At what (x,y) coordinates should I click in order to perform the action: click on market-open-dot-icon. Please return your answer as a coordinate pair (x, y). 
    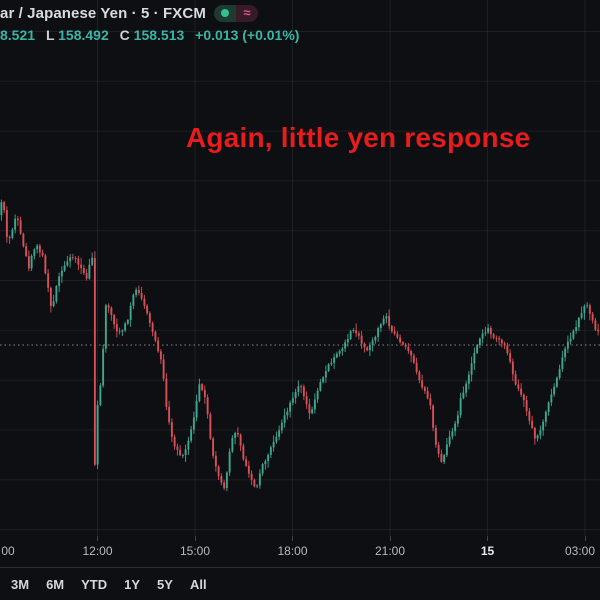
    Looking at the image, I should click on (224, 13).